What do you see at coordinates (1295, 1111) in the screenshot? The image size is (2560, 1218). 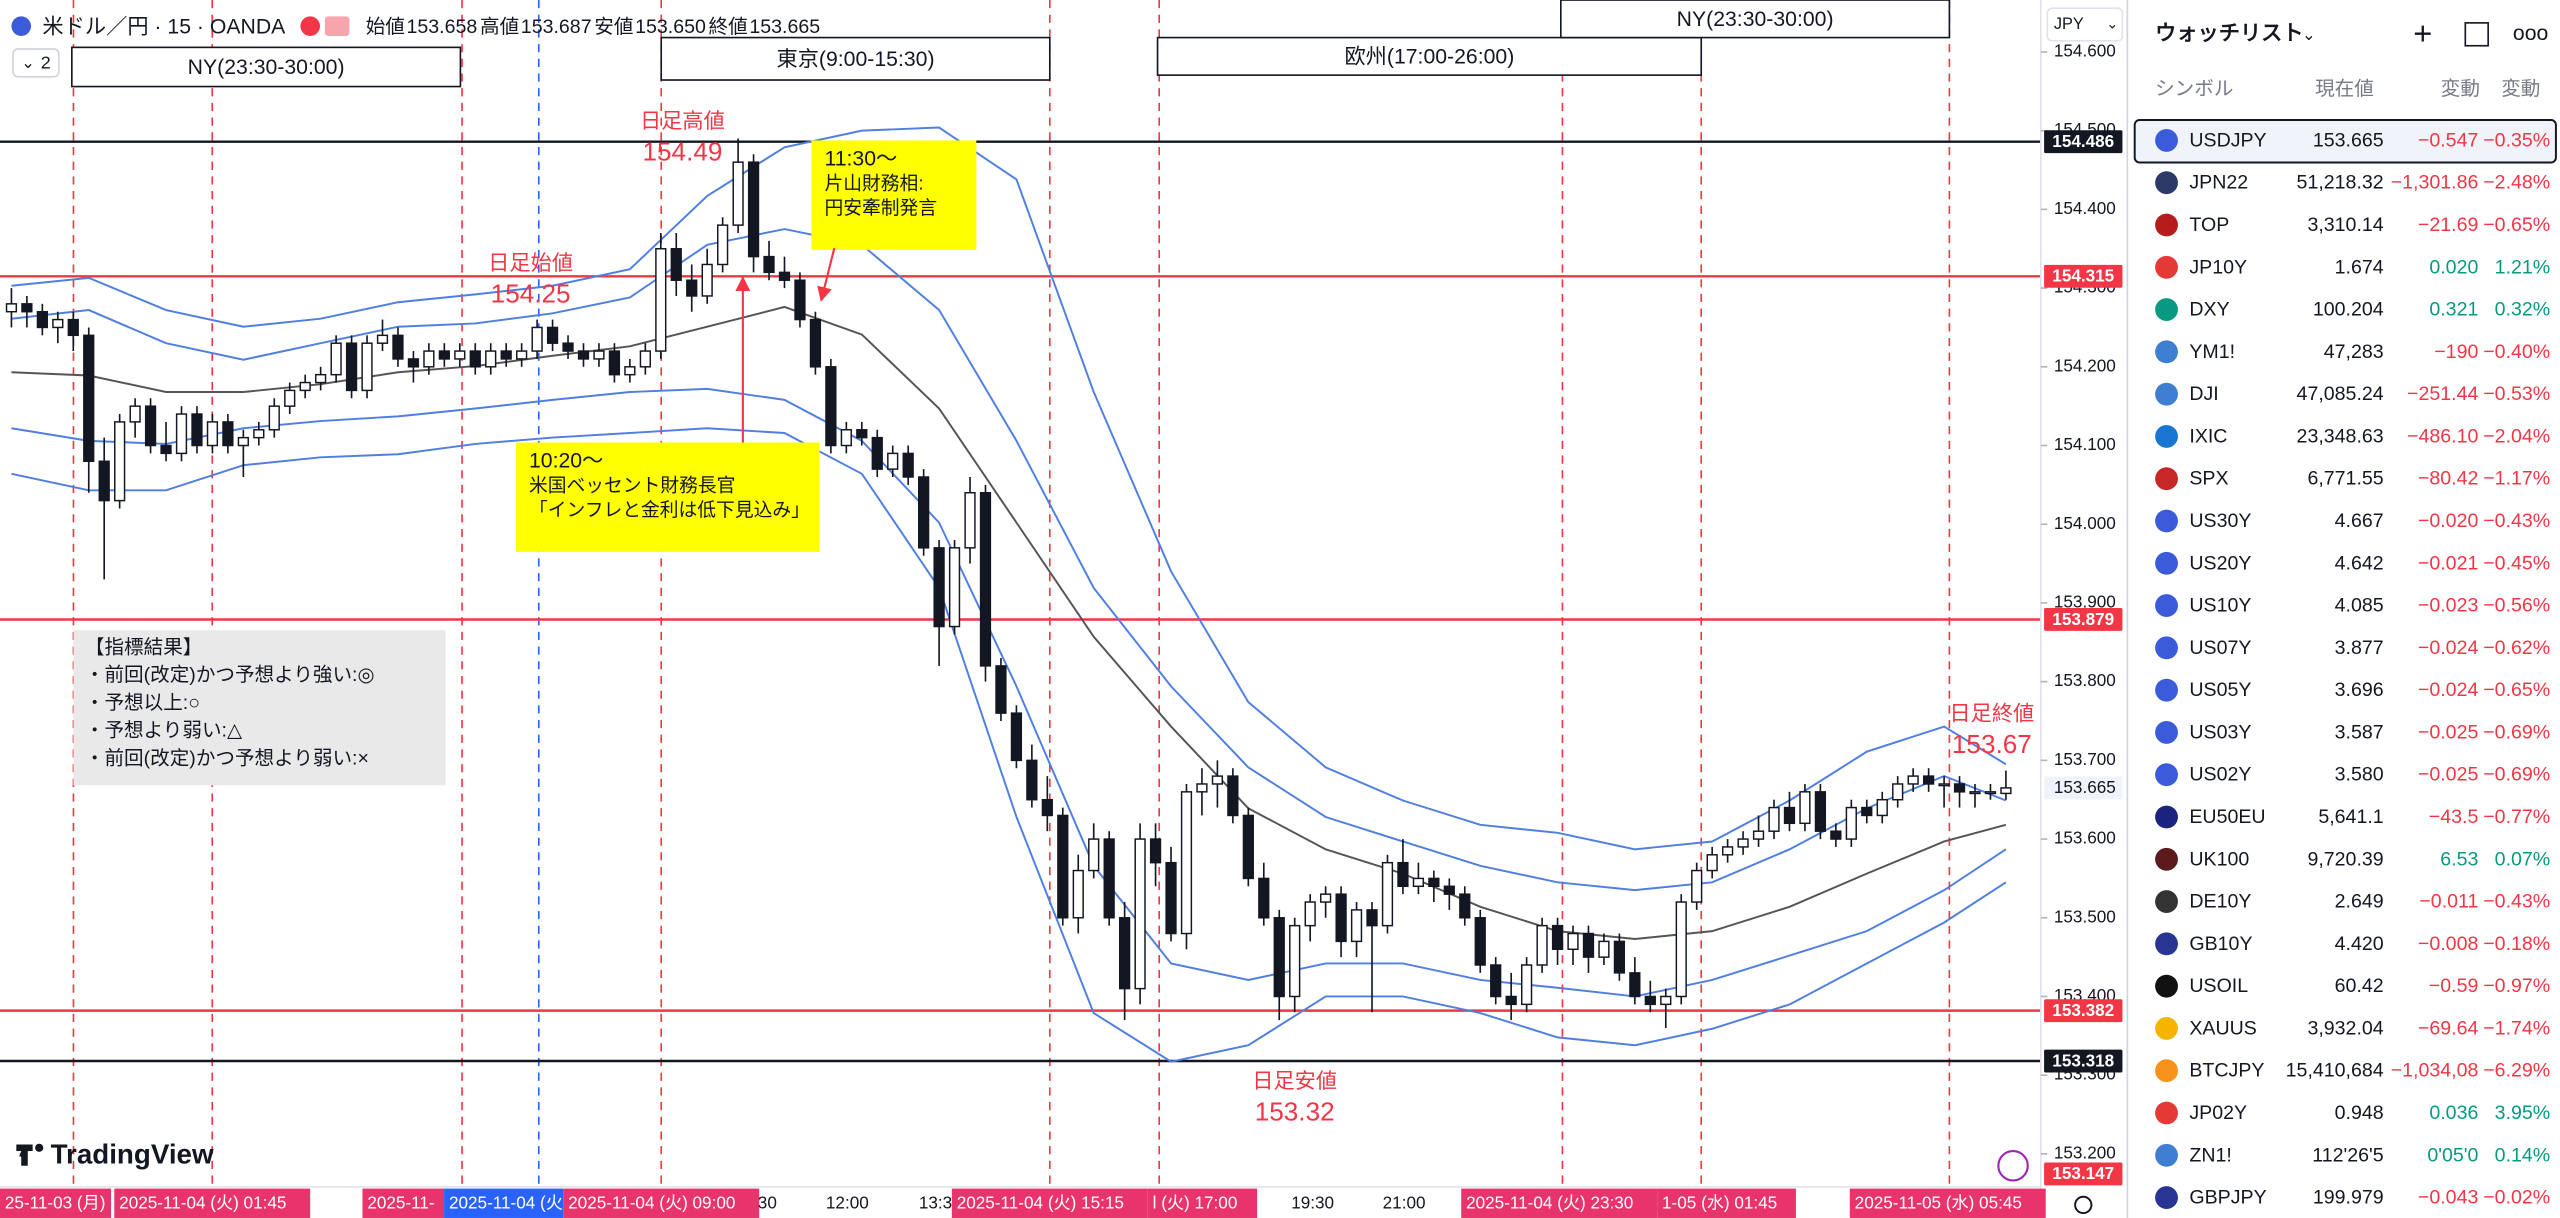 I see `daily-mark-value: 153.32` at bounding box center [1295, 1111].